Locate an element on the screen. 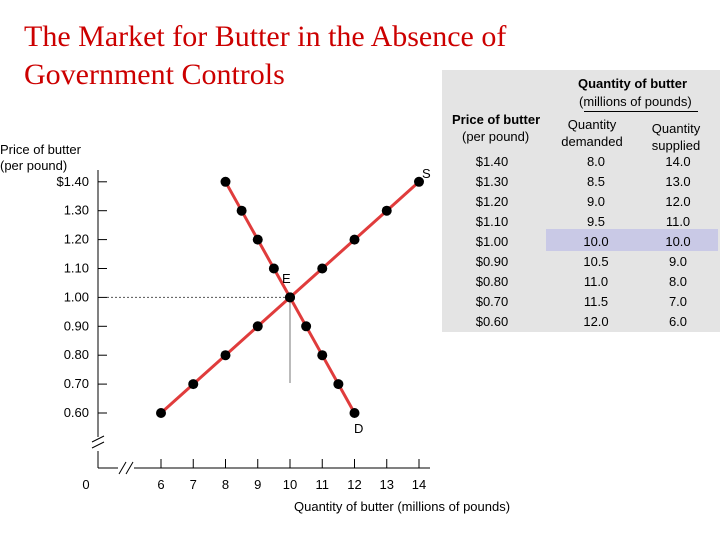  x-tick-label: 13 is located at coordinates (387, 484).